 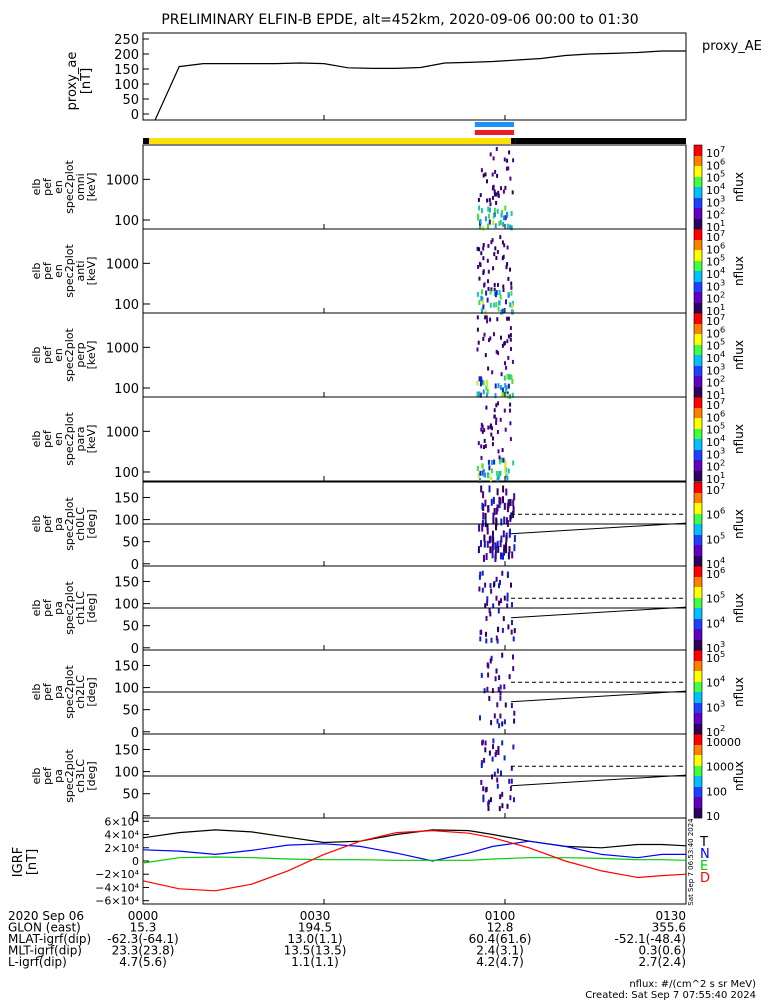 I want to click on spec-para-colorbar-tick: 10², so click(x=715, y=466).